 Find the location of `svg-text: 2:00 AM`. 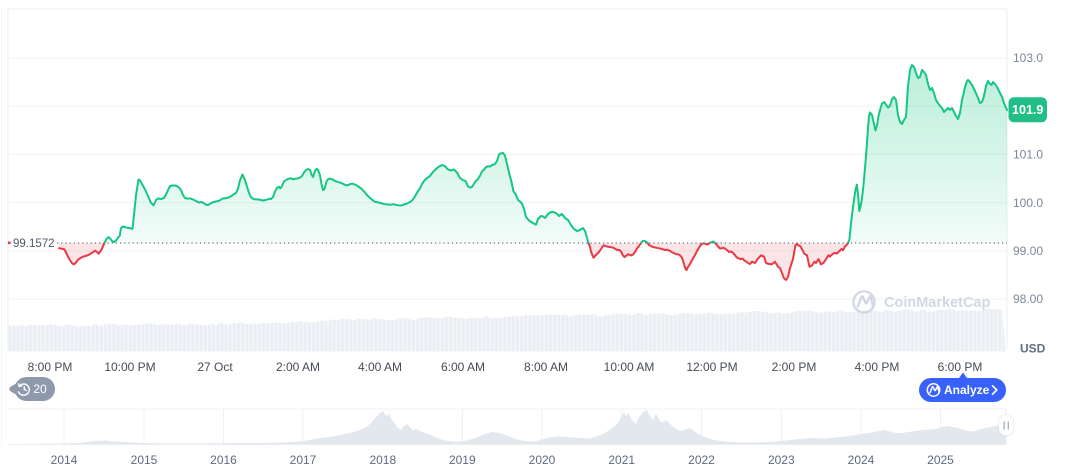

svg-text: 2:00 AM is located at coordinates (298, 367).